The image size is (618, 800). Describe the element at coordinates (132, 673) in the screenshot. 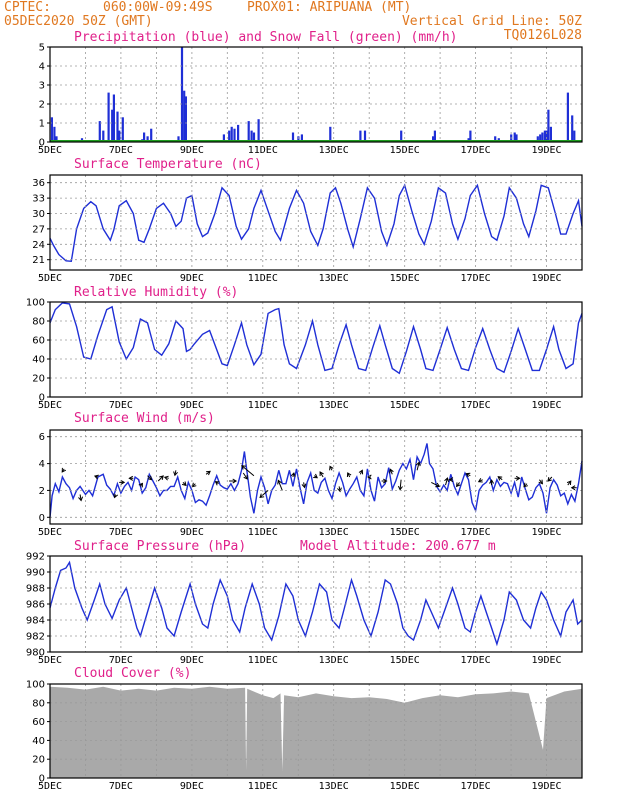

I see `cloud-cover-title: Cloud Cover (%)` at that location.